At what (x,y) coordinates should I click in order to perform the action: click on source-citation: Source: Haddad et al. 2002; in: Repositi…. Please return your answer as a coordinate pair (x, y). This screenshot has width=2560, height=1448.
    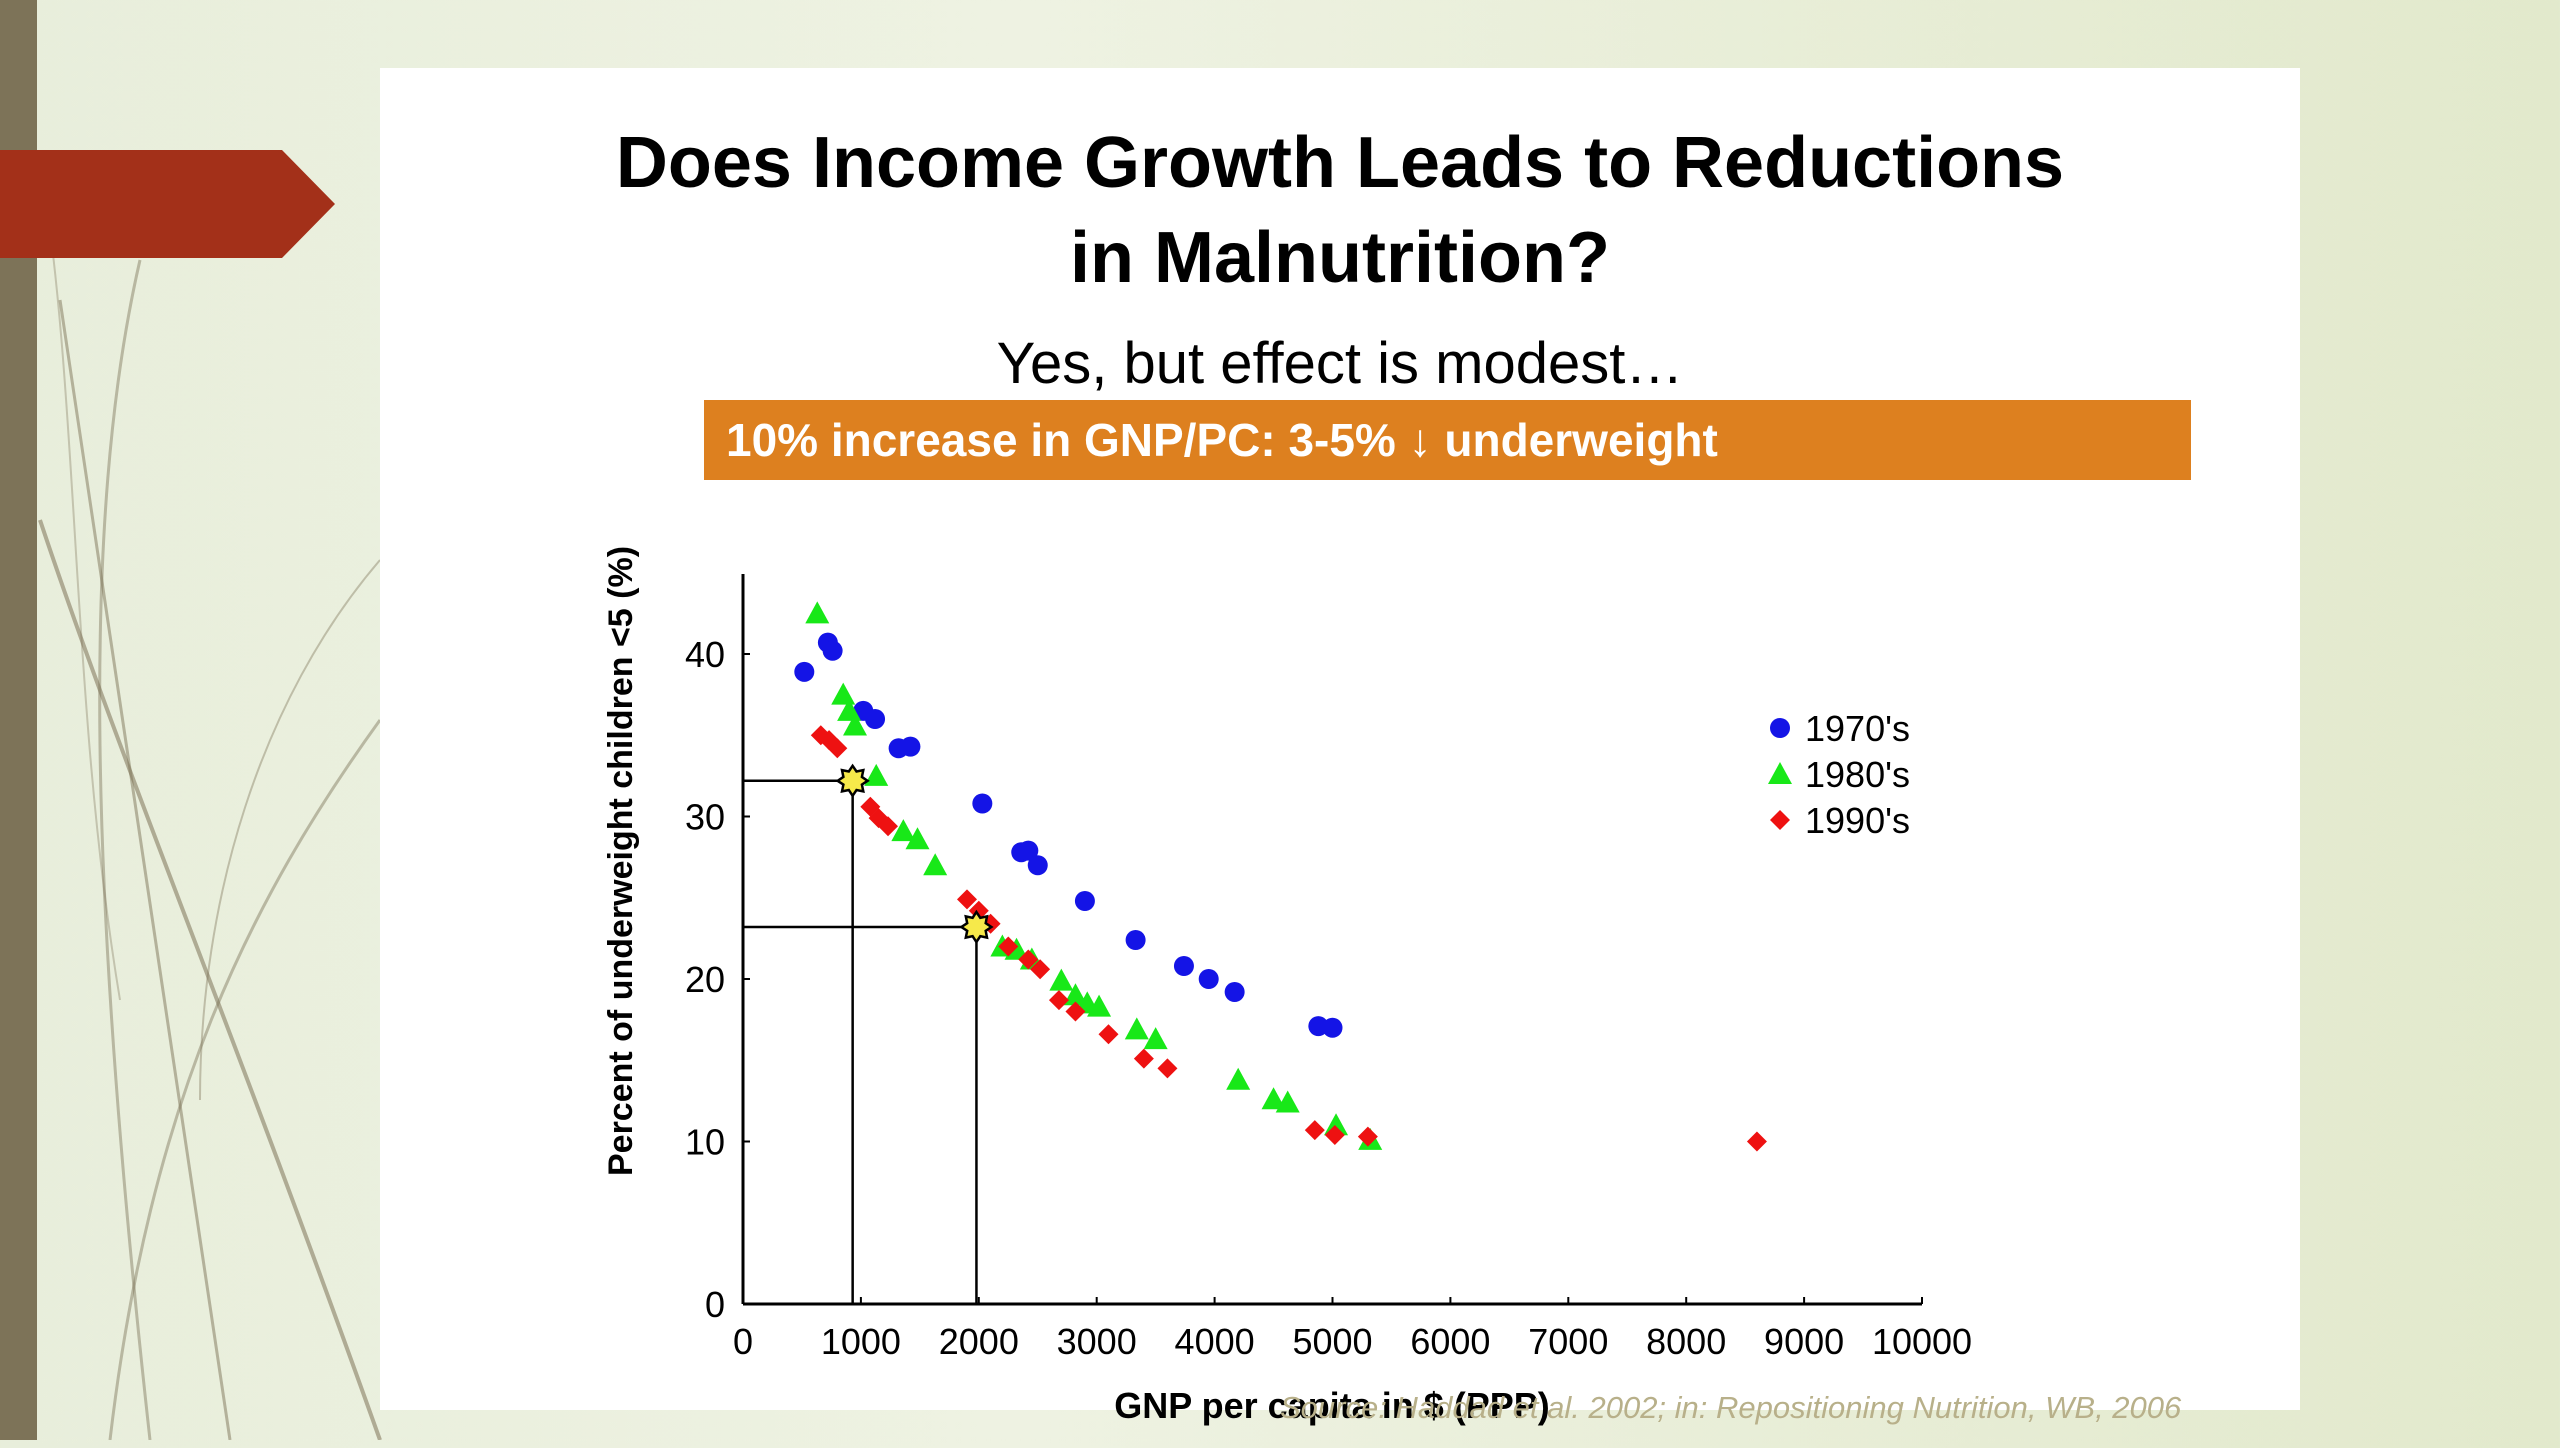
    Looking at the image, I should click on (1731, 1407).